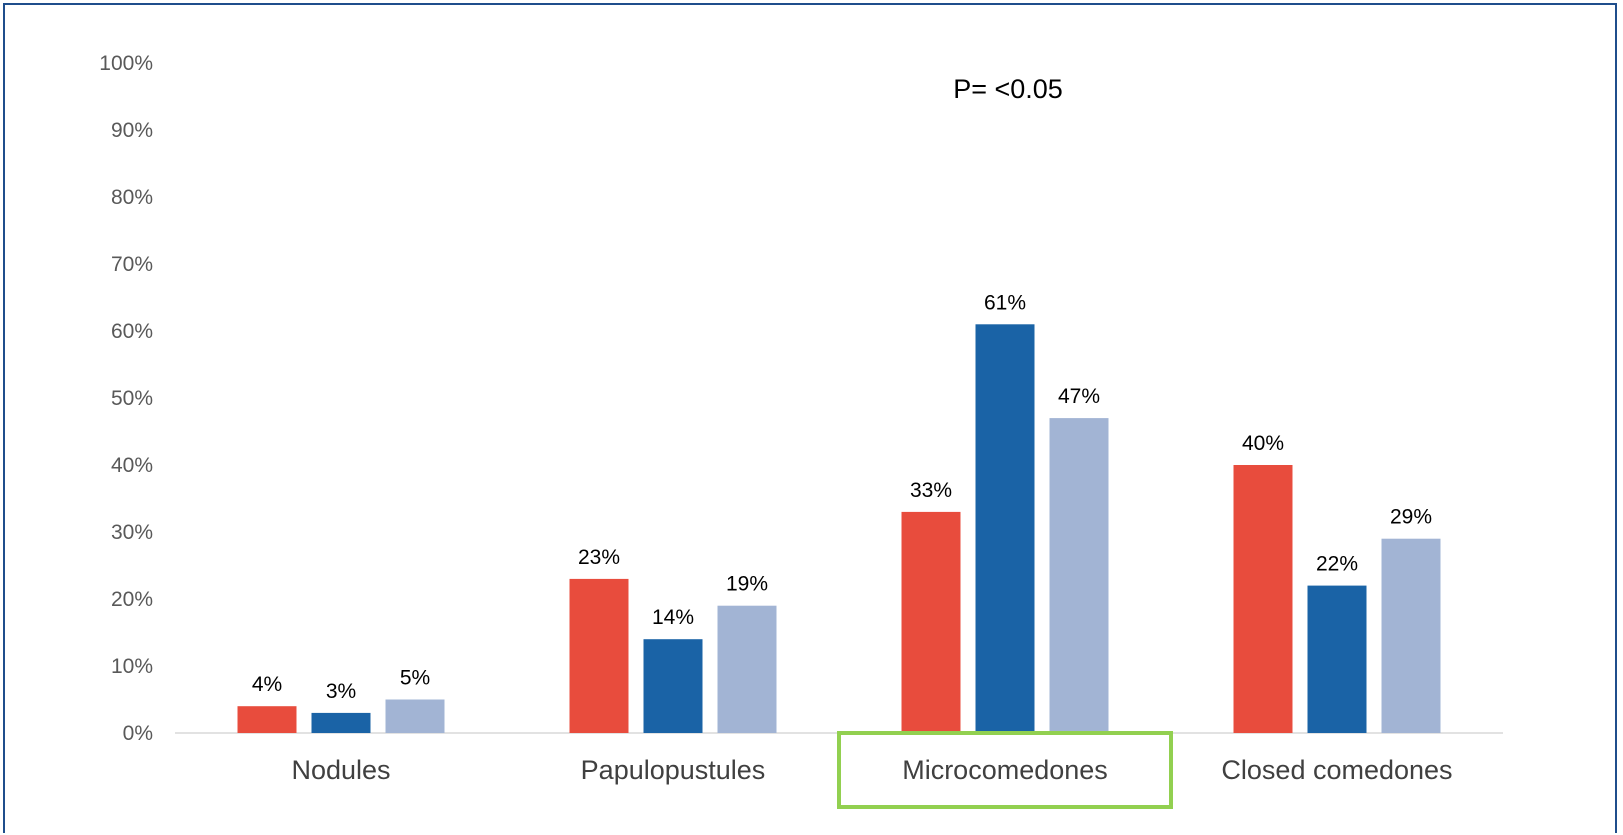 The image size is (1623, 835). I want to click on highlight-box, so click(1005, 770).